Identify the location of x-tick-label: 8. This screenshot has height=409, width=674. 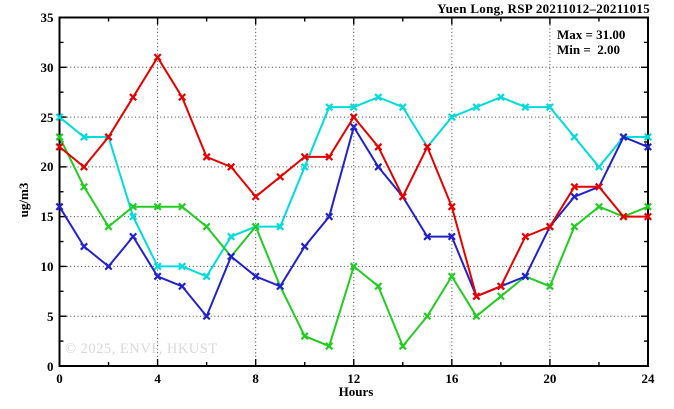
(255, 378).